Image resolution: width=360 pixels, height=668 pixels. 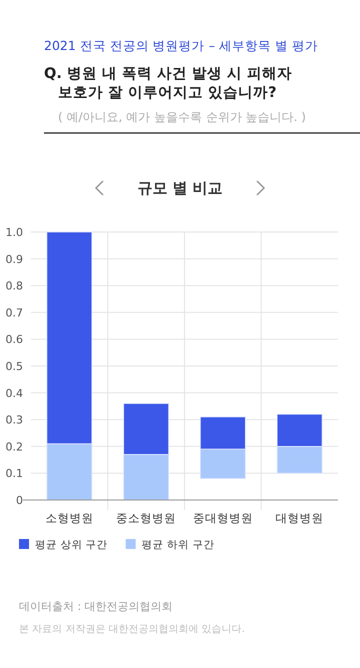 I want to click on chart-title: Q. 병원 내 폭력 사건 발생 시 피해자 보호가 잘 이루어지고 있습니까?, so click(x=168, y=83).